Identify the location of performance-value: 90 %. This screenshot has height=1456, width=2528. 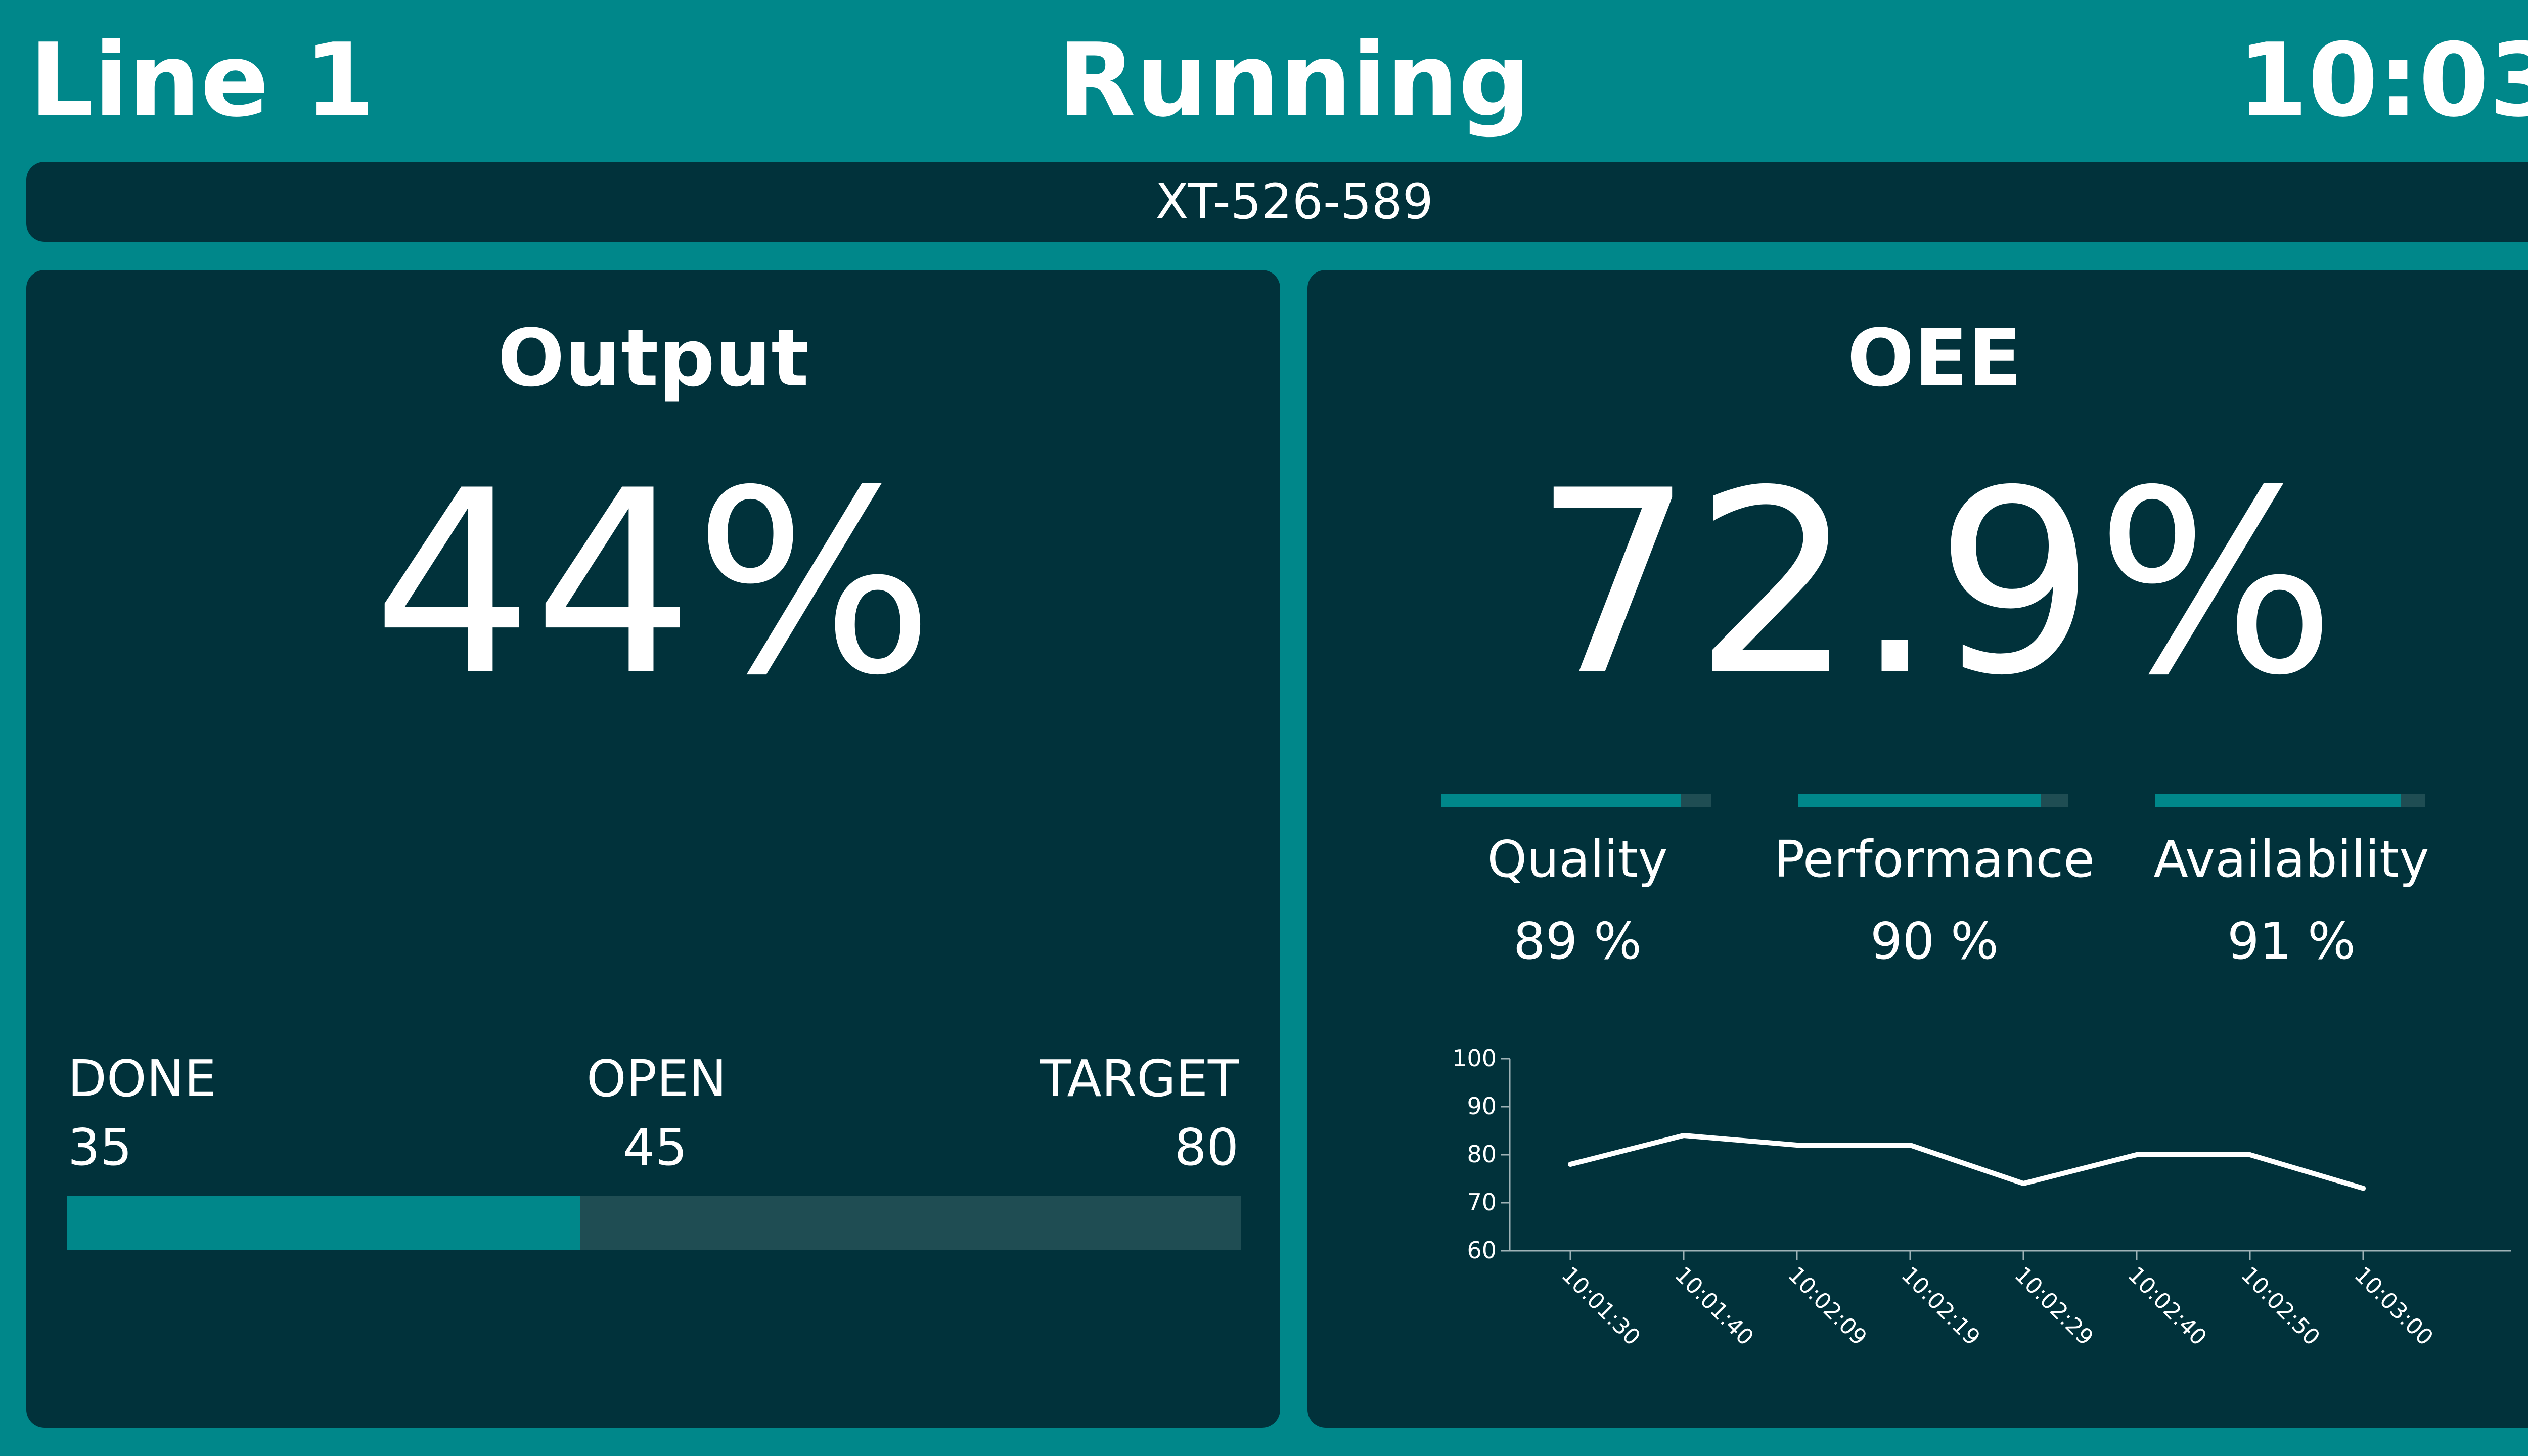
(1935, 941).